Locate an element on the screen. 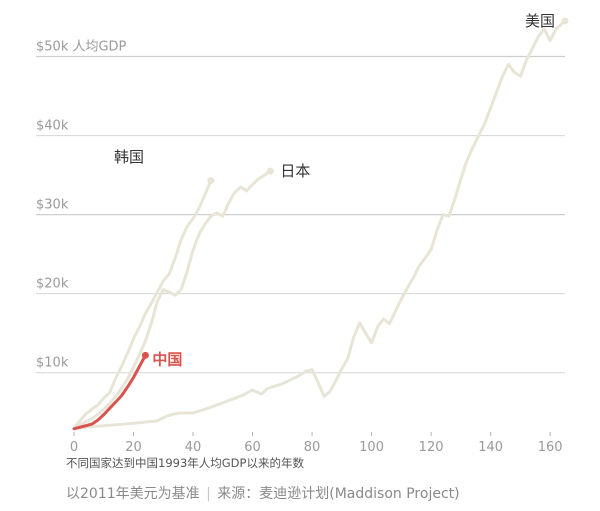  series-label: 中国 is located at coordinates (167, 359).